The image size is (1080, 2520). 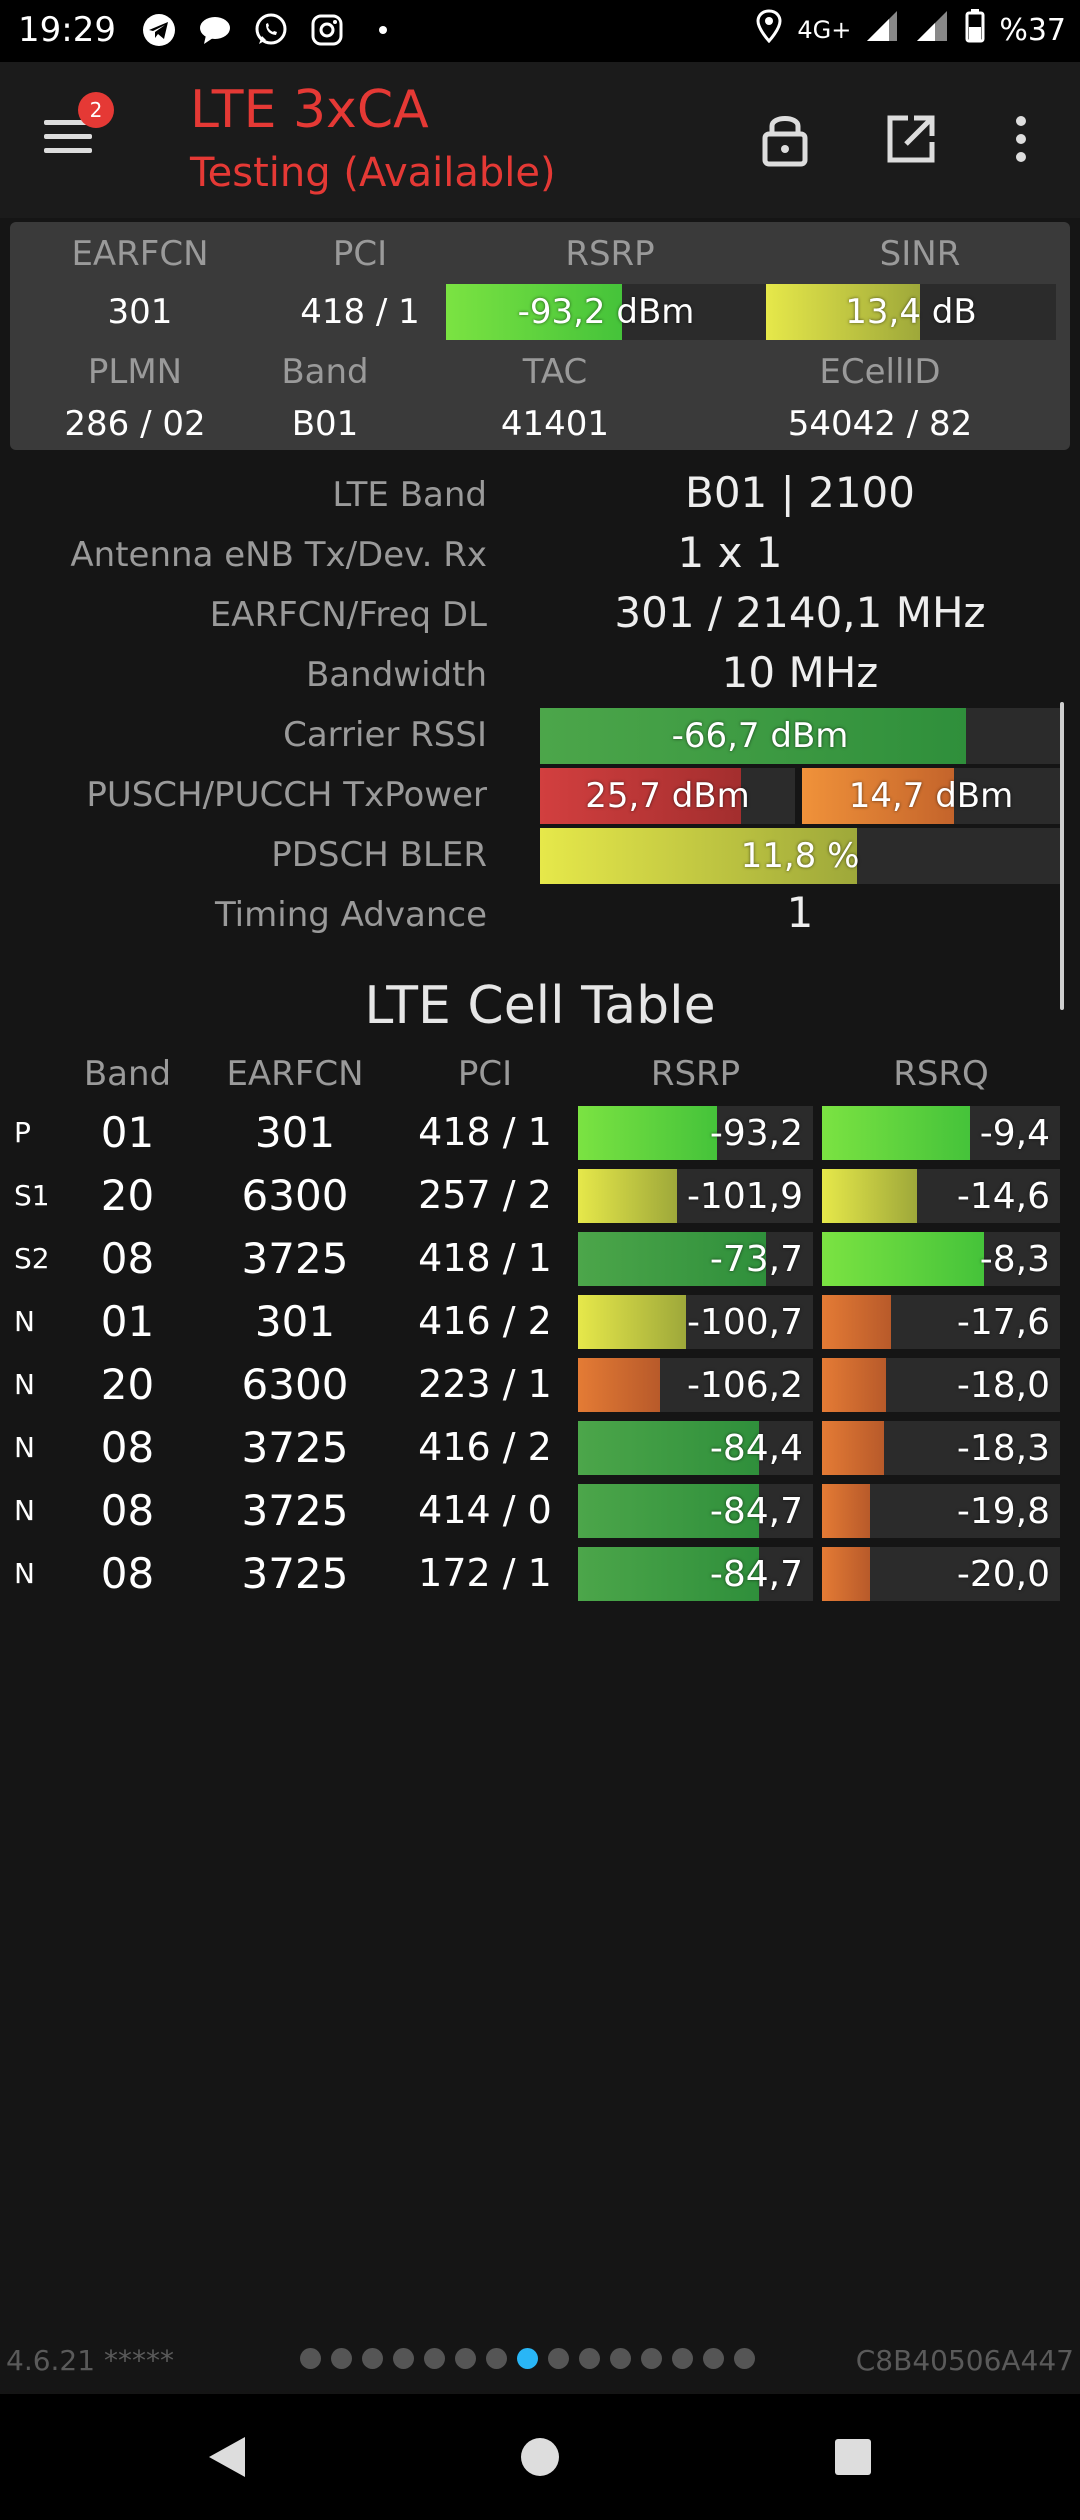 What do you see at coordinates (409, 495) in the screenshot?
I see `lte-band-label: LTE Band` at bounding box center [409, 495].